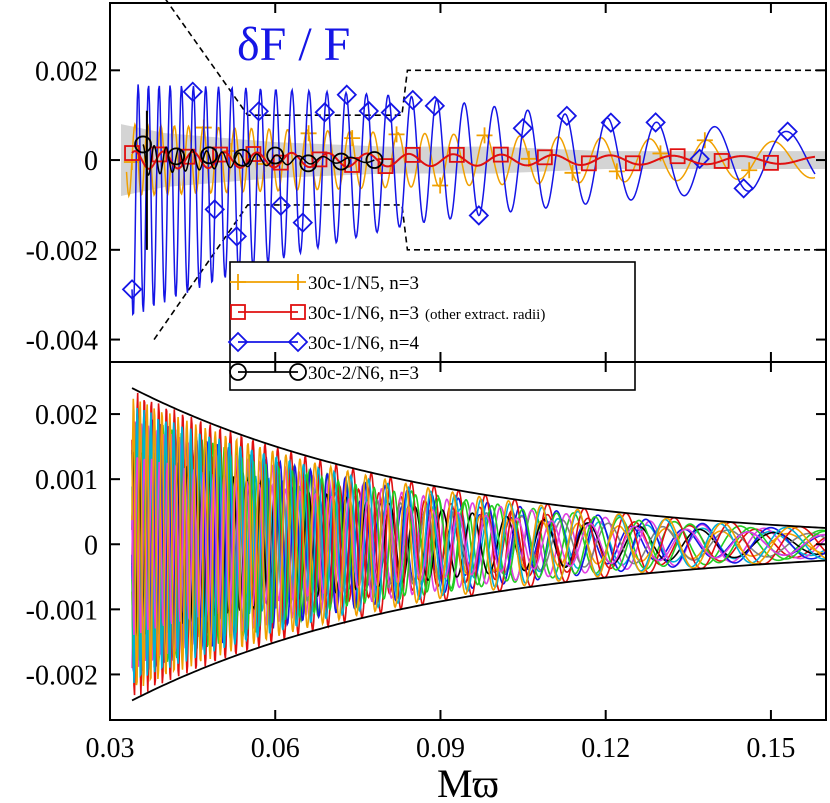 The width and height of the screenshot is (830, 803). Describe the element at coordinates (62, 610) in the screenshot. I see `y-tick-label: -0.001` at that location.